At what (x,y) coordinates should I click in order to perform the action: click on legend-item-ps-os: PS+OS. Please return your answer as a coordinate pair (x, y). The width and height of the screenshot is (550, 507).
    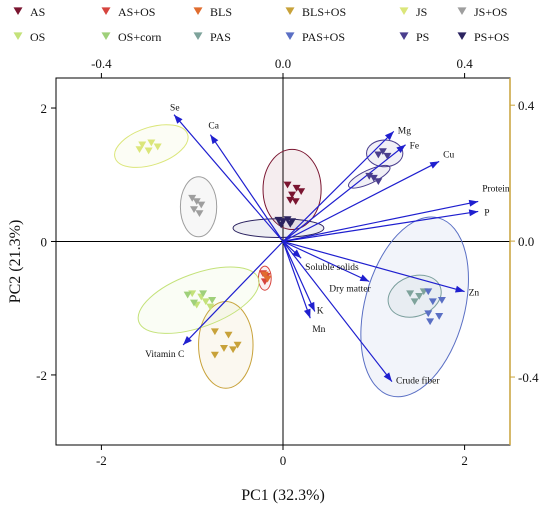
    Looking at the image, I should click on (483, 37).